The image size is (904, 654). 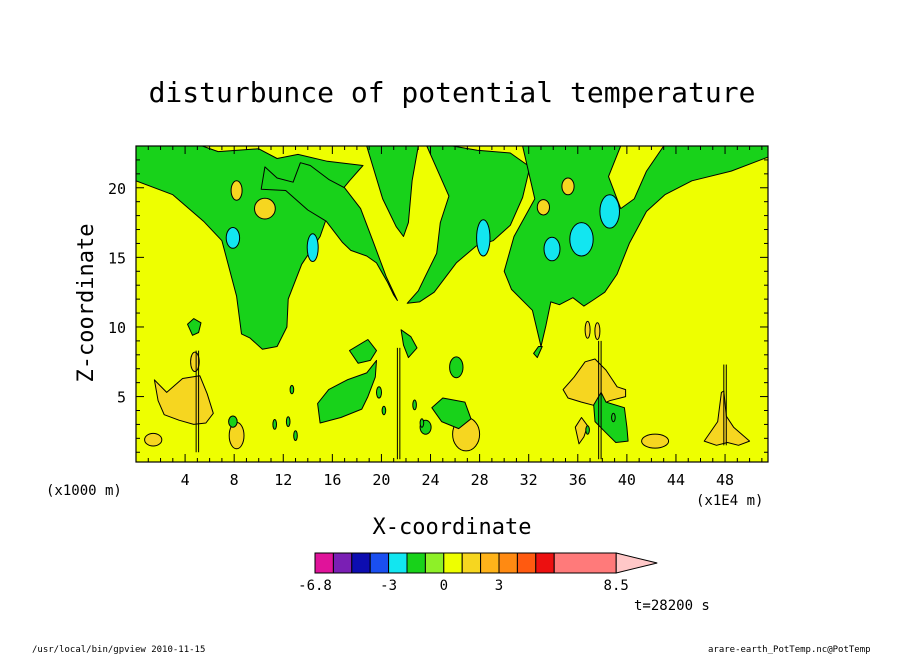 What do you see at coordinates (627, 480) in the screenshot?
I see `x-tick-label: 40` at bounding box center [627, 480].